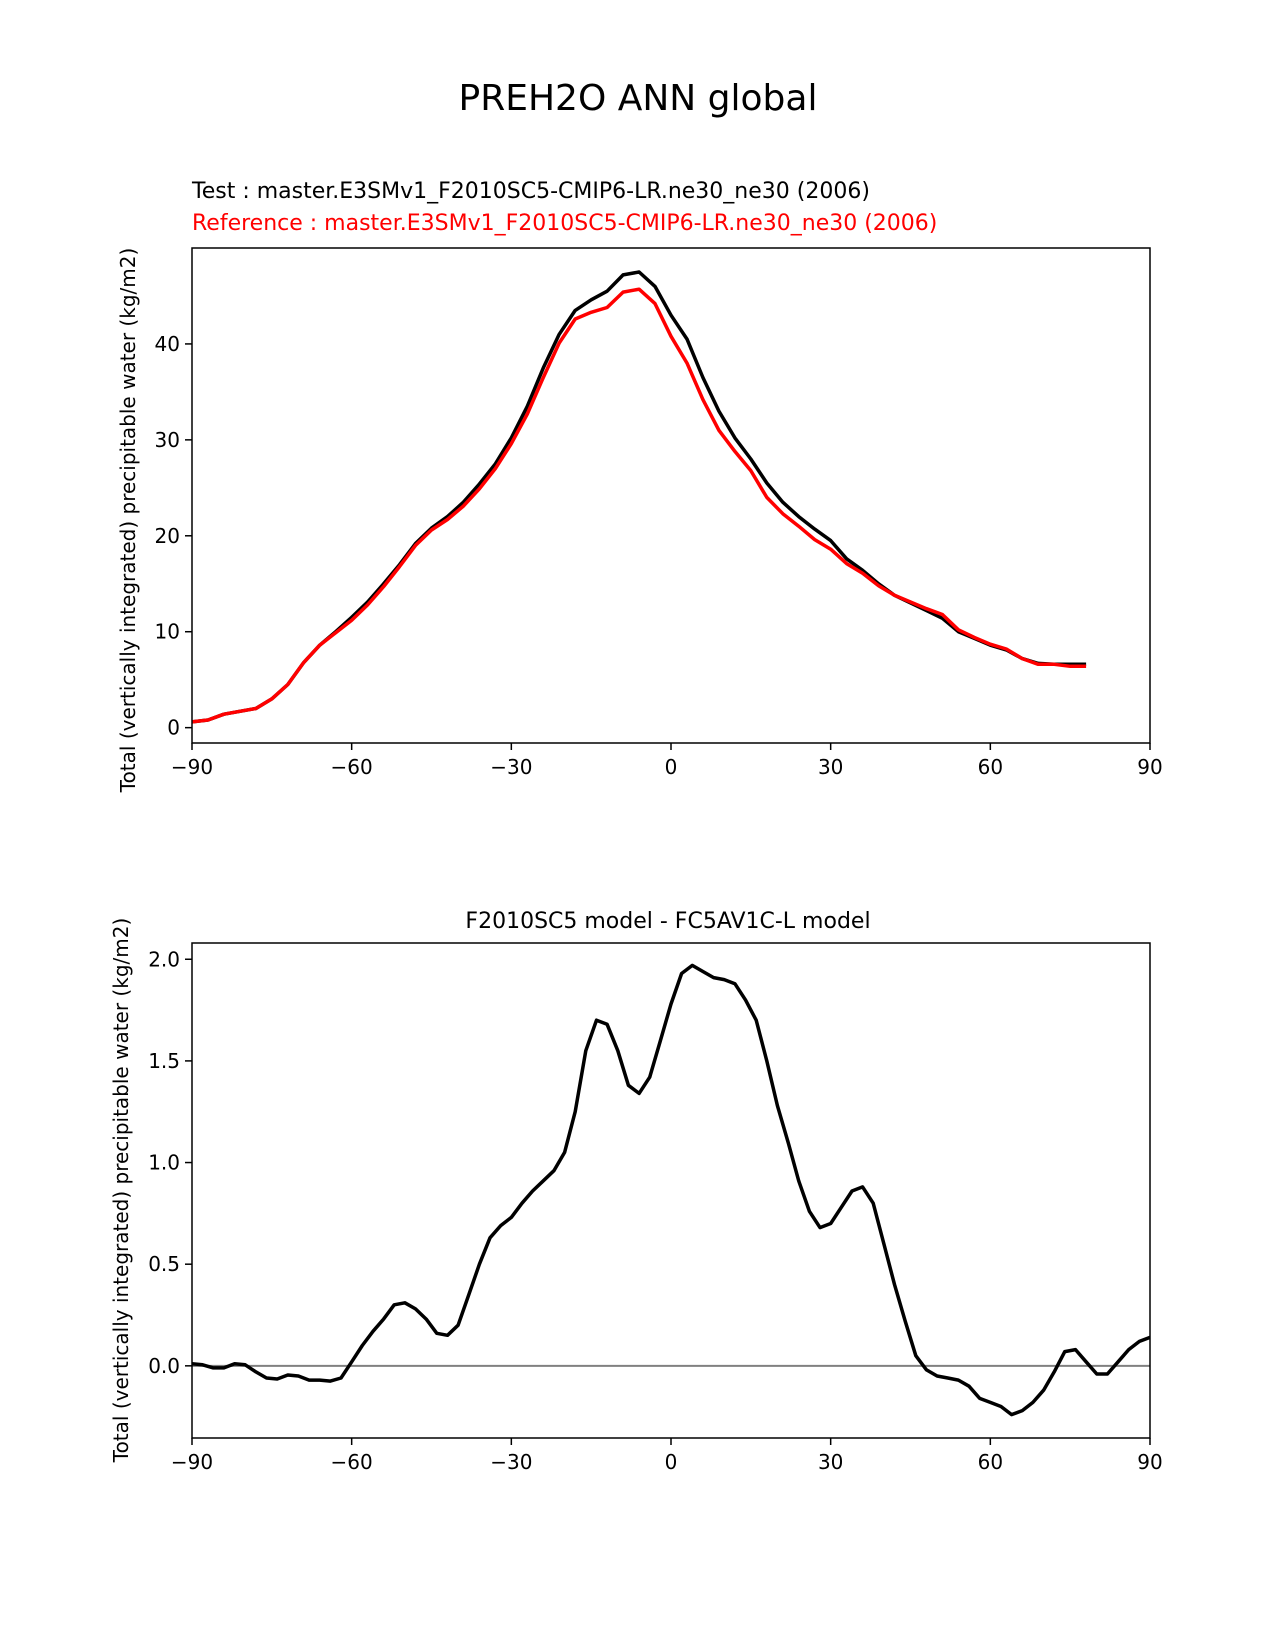 The width and height of the screenshot is (1275, 1650). What do you see at coordinates (164, 1061) in the screenshot?
I see `y-tick-label: 1.5` at bounding box center [164, 1061].